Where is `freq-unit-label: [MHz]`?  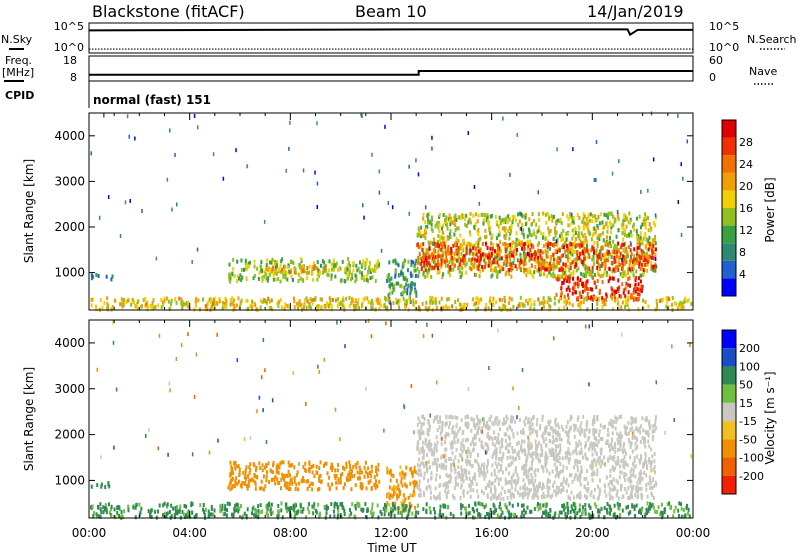 freq-unit-label: [MHz] is located at coordinates (18, 72).